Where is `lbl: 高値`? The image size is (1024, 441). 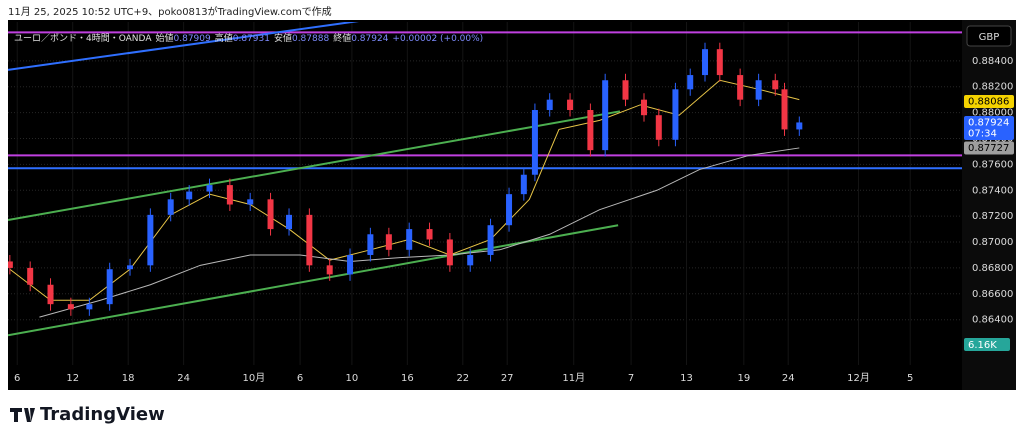 lbl: 高値 is located at coordinates (223, 39).